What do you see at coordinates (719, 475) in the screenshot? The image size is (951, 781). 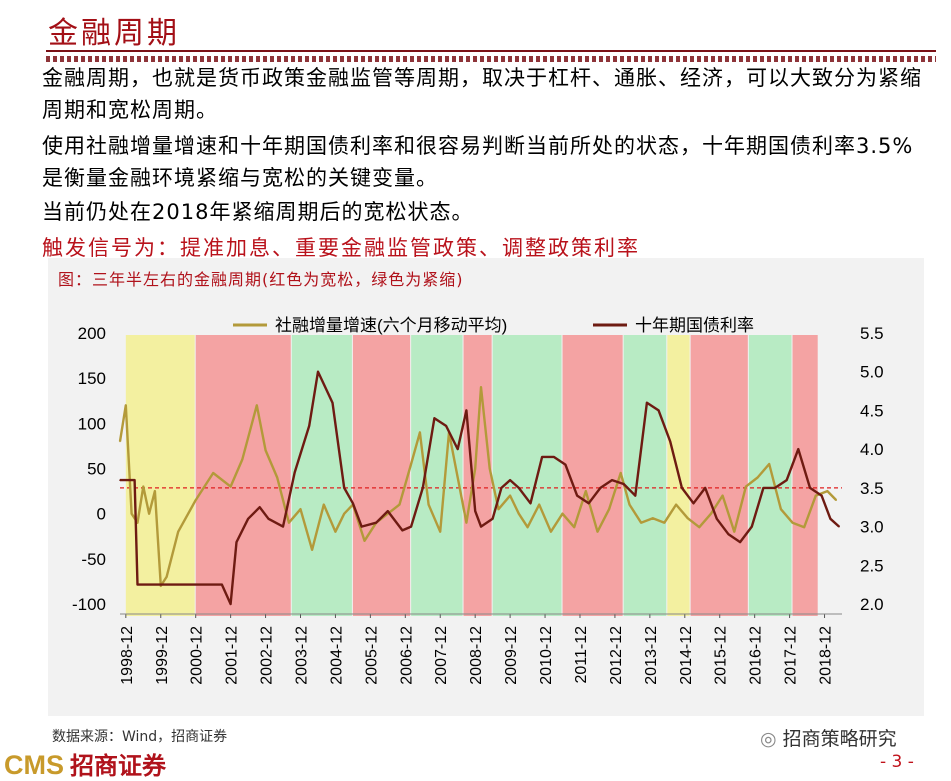 I see `period-band-easing` at bounding box center [719, 475].